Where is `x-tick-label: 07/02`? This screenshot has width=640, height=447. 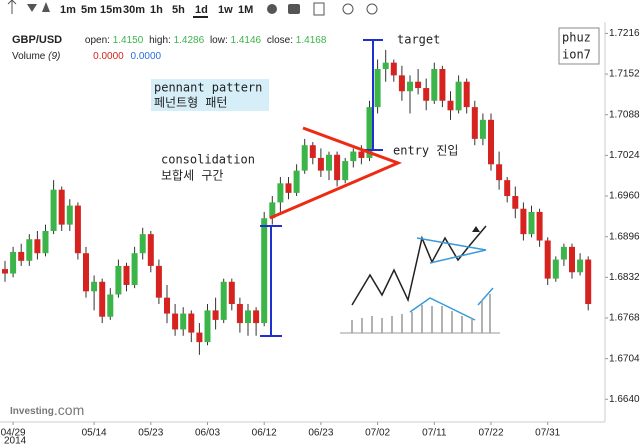
x-tick-label: 07/02 is located at coordinates (377, 433).